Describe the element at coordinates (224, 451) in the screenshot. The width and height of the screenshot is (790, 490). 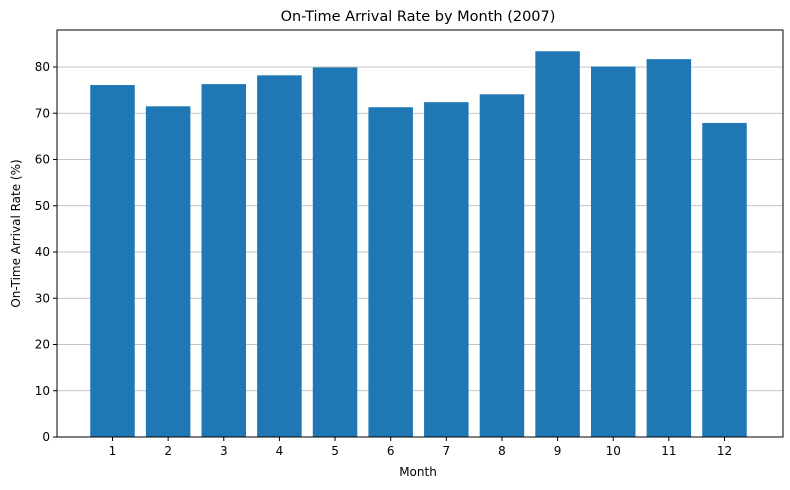
I see `x-tick-label: 3` at that location.